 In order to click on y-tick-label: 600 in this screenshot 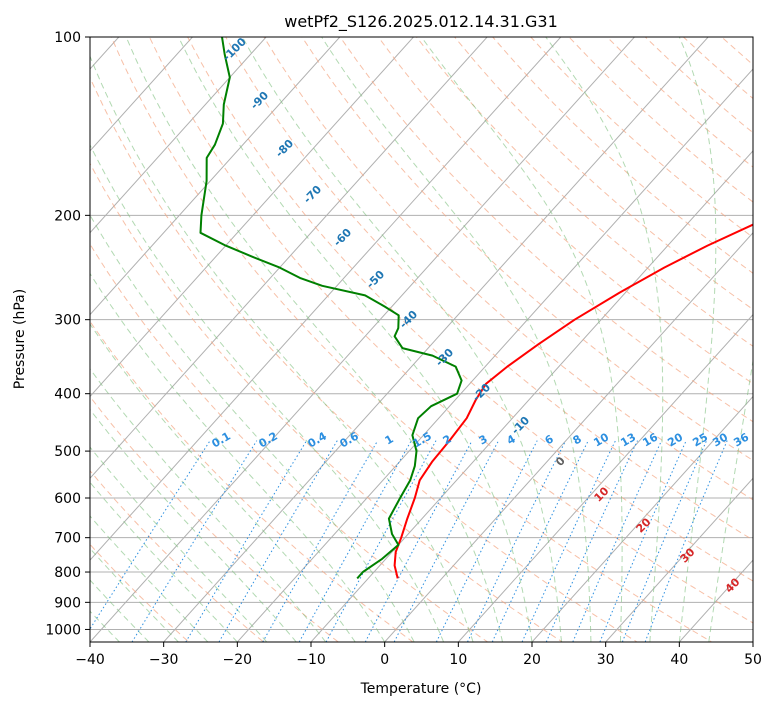, I will do `click(67, 499)`.